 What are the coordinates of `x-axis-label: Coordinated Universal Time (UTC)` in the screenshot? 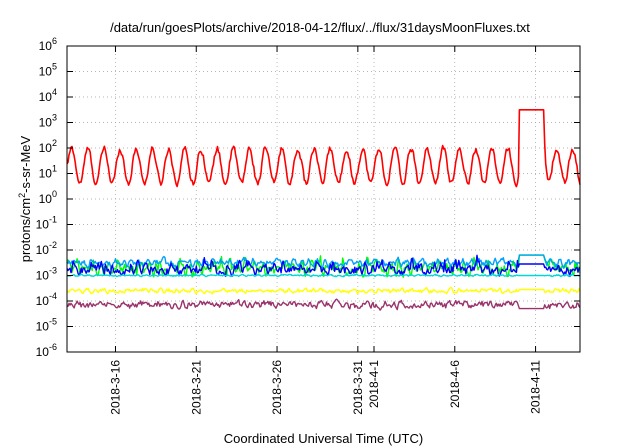 It's located at (323, 438).